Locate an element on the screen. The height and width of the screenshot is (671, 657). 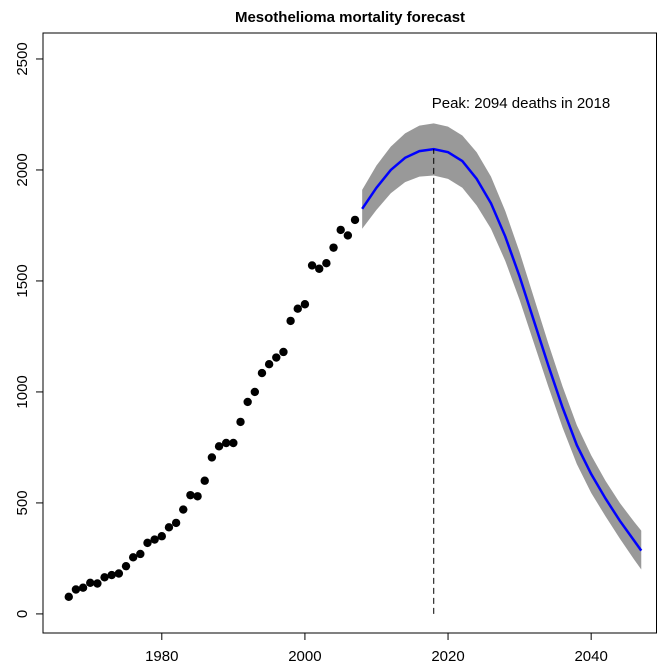
chart-title: Mesothelioma mortality forecast is located at coordinates (350, 17).